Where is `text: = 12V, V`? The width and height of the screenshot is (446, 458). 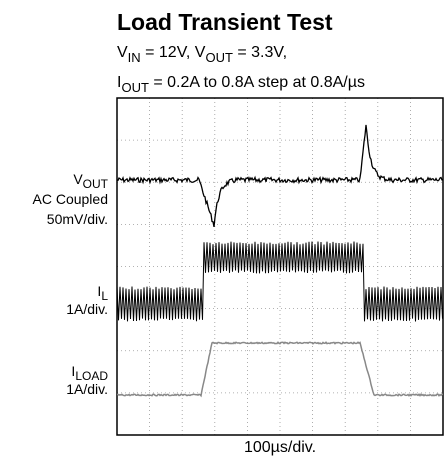
text: = 12V, V is located at coordinates (173, 52).